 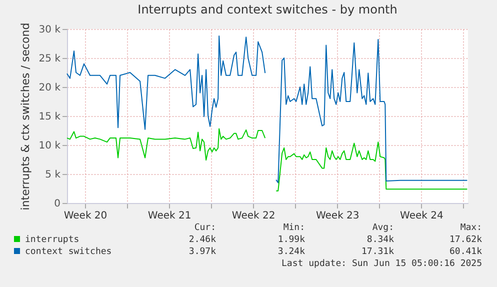 I want to click on legend-label: interrupts, so click(x=52, y=240).